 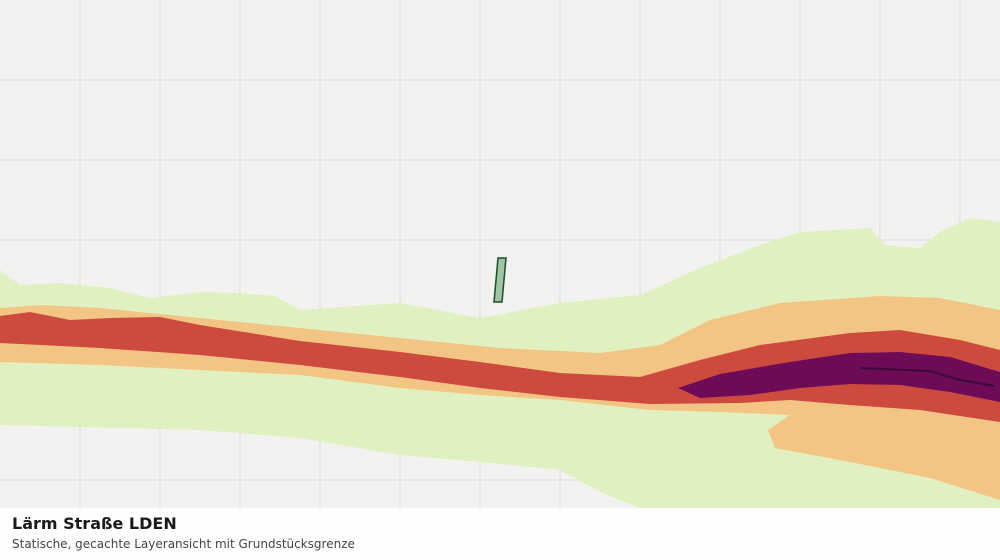 What do you see at coordinates (500, 280) in the screenshot?
I see `parcel-boundary` at bounding box center [500, 280].